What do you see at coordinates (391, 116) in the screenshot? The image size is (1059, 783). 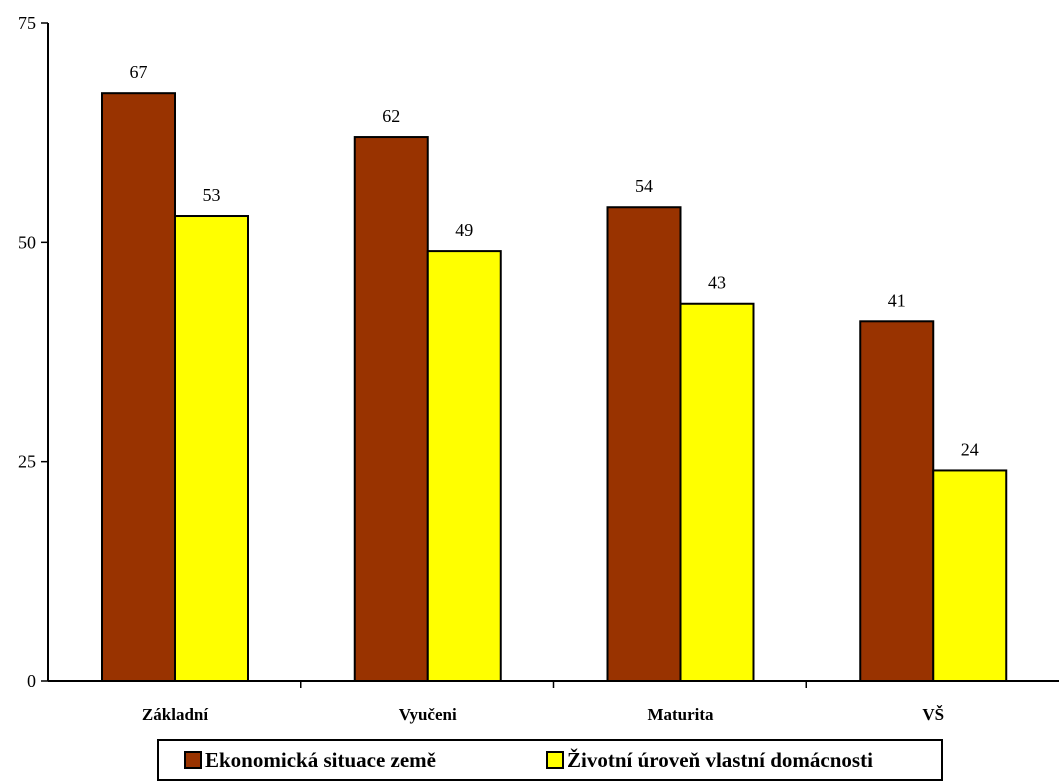 I see `data-label: 62` at bounding box center [391, 116].